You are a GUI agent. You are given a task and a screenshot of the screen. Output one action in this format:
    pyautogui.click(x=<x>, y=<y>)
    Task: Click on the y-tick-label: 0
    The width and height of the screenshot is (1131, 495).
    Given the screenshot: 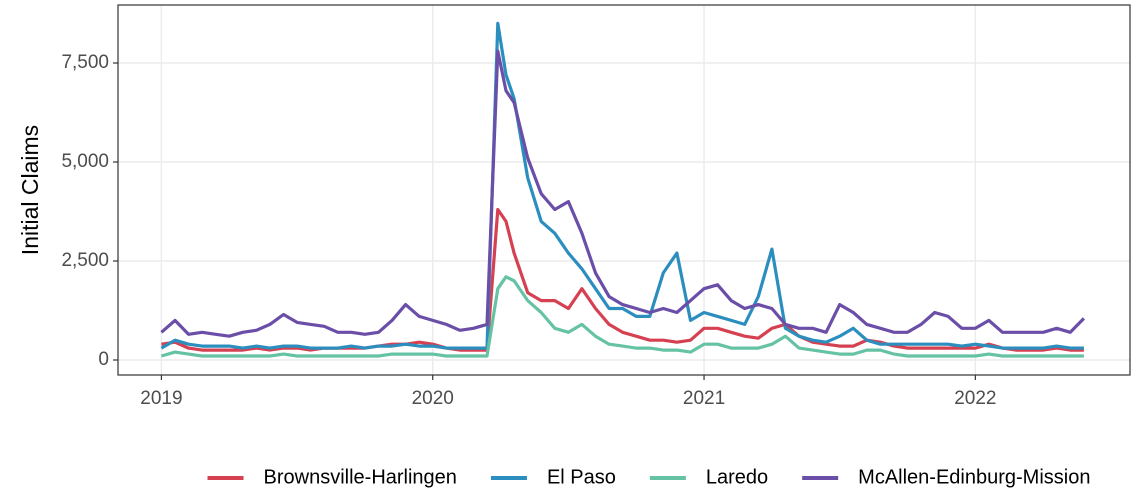 What is the action you would take?
    pyautogui.click(x=103, y=359)
    